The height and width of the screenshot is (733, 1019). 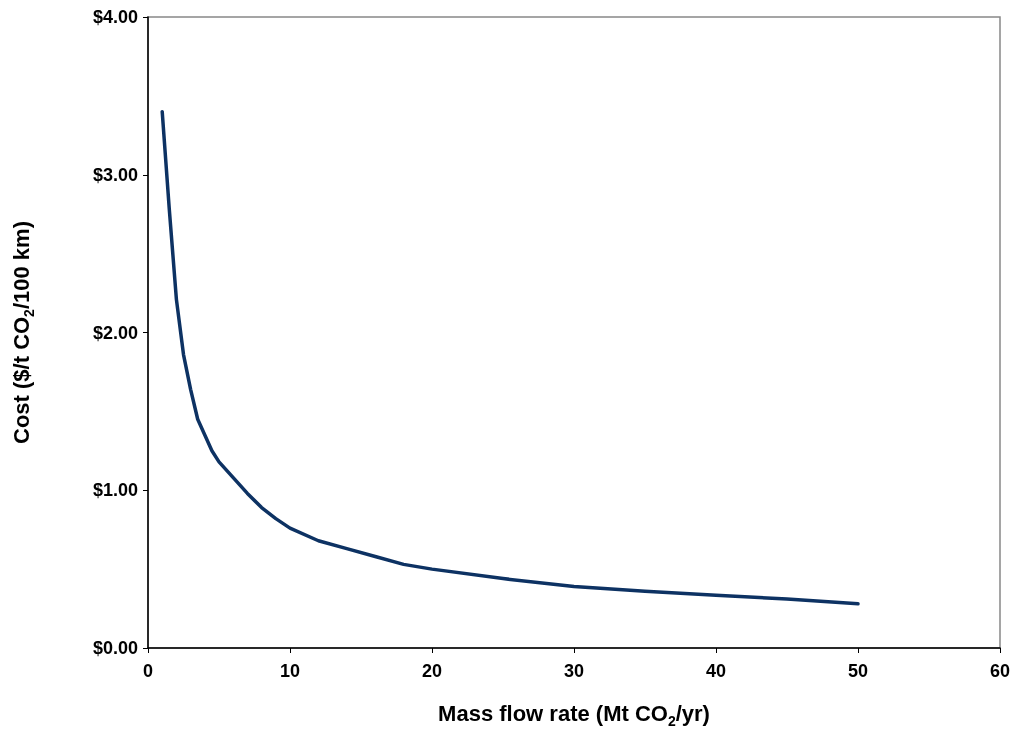 I want to click on y-tick-label: $2.00, so click(x=115, y=332).